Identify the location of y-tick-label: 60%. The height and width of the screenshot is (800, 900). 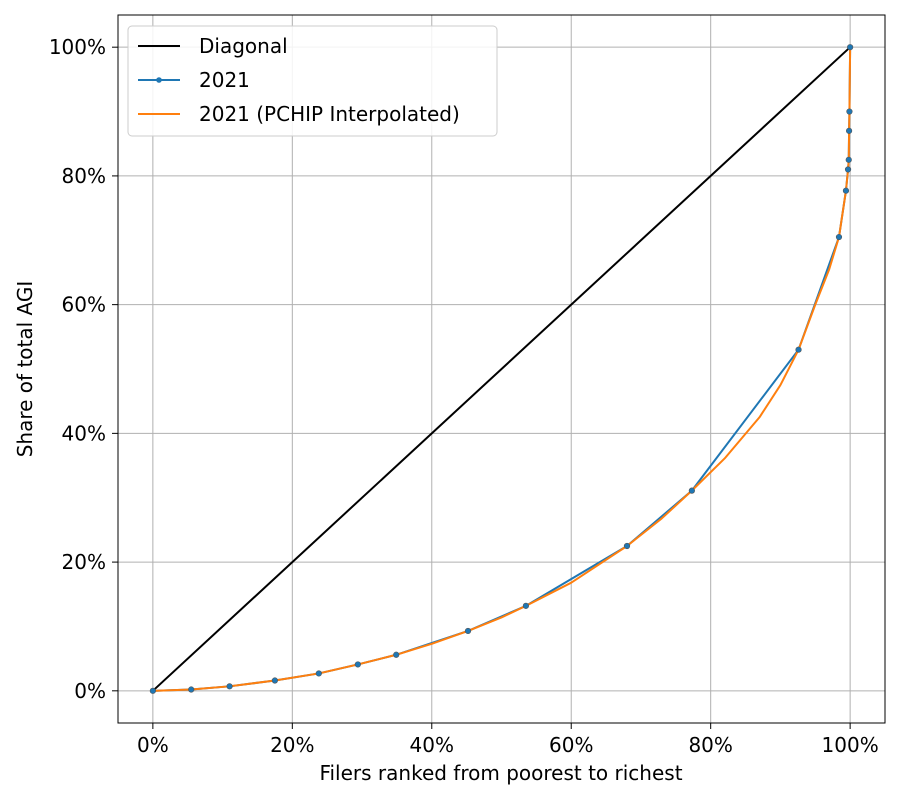
(84, 305).